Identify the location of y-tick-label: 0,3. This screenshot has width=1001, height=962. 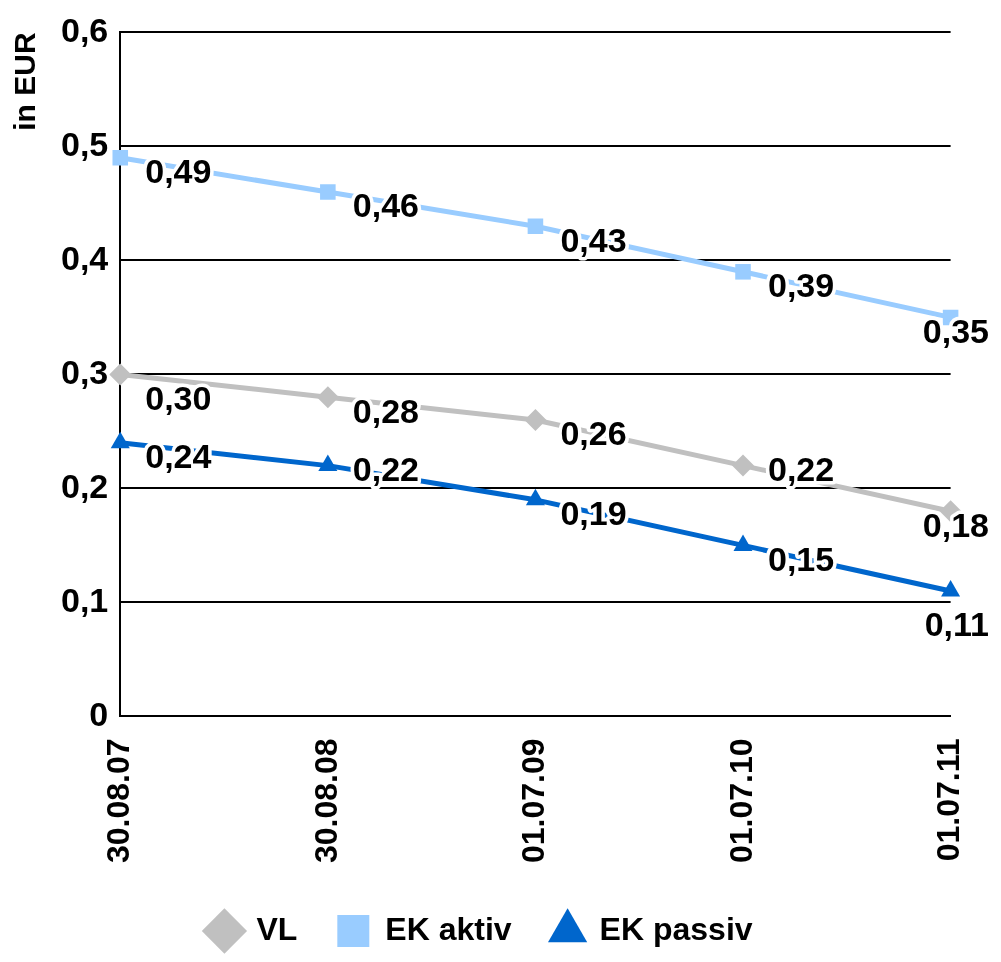
(85, 371).